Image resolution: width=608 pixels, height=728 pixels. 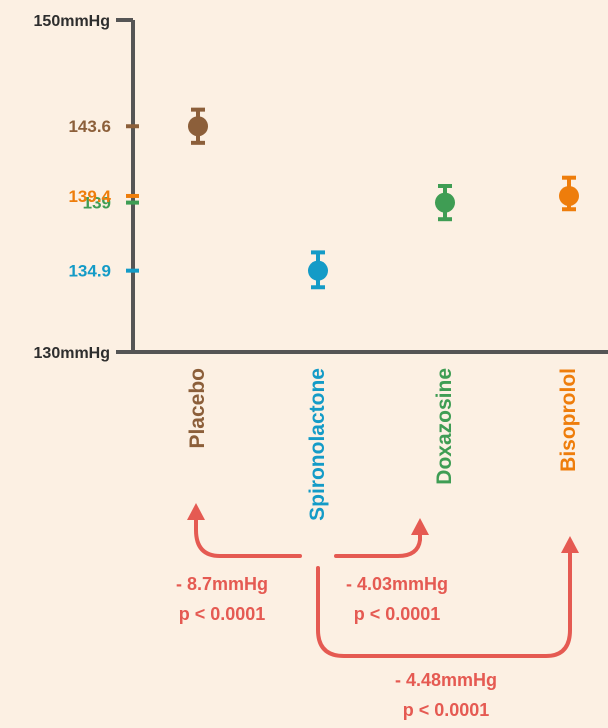 What do you see at coordinates (317, 444) in the screenshot?
I see `category-label-spironolactone: Spironolactone` at bounding box center [317, 444].